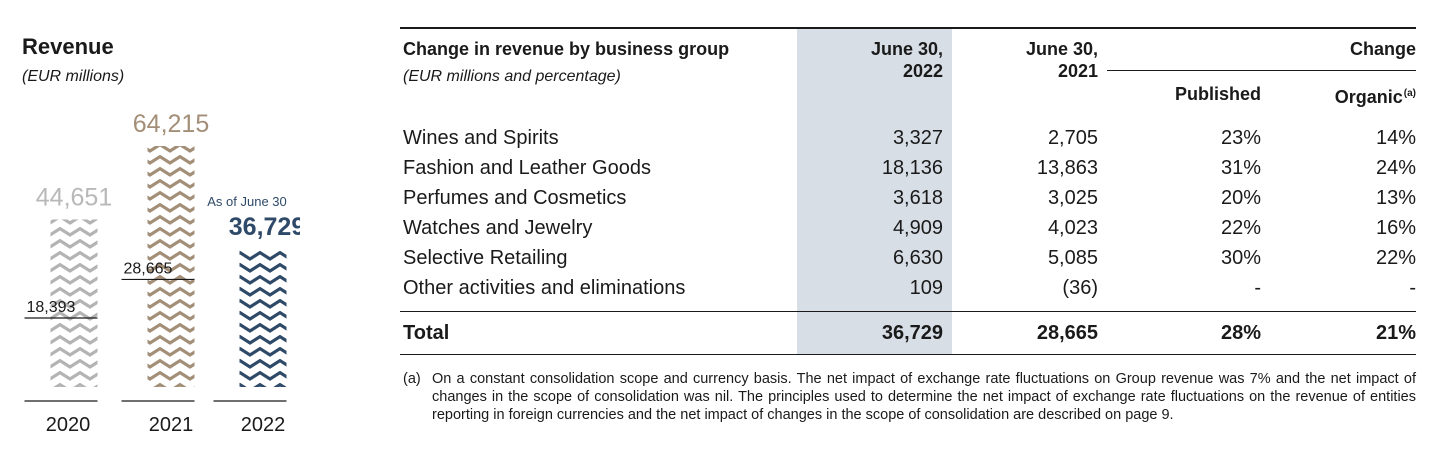 Image resolution: width=1456 pixels, height=452 pixels. I want to click on row-organic: 16%, so click(1395, 228).